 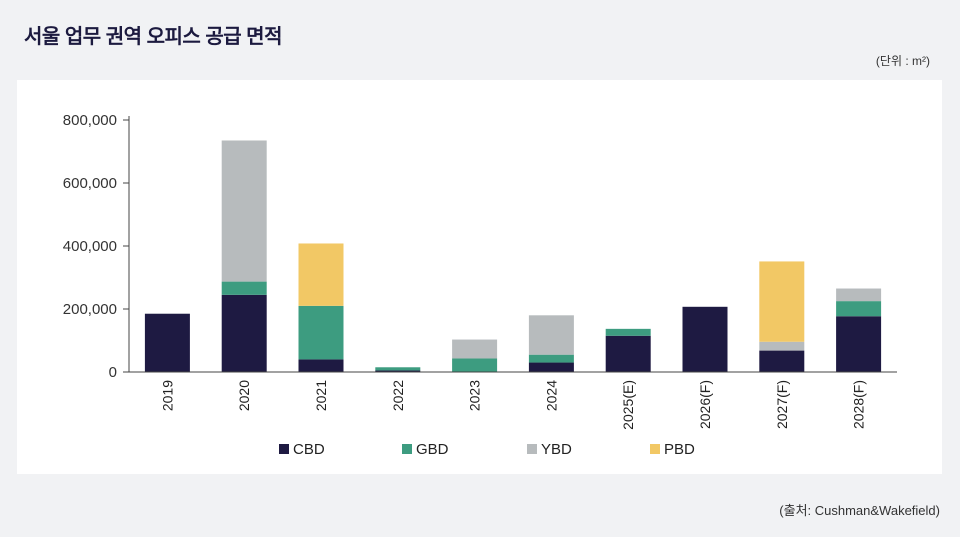 What do you see at coordinates (859, 309) in the screenshot?
I see `bar-gbd-2028f` at bounding box center [859, 309].